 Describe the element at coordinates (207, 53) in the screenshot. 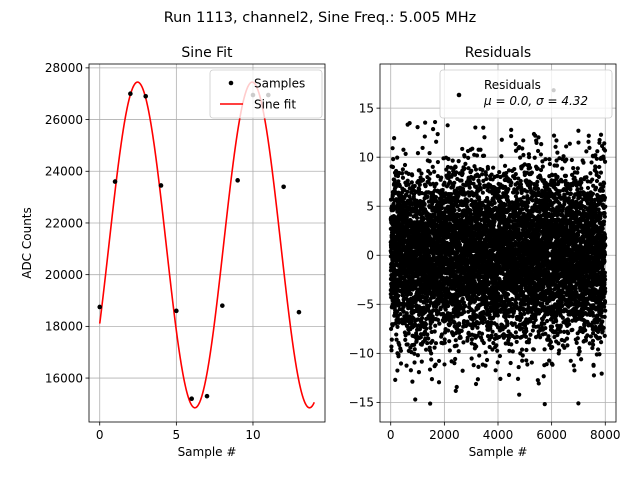

I see `axes-title: Sine Fit` at that location.